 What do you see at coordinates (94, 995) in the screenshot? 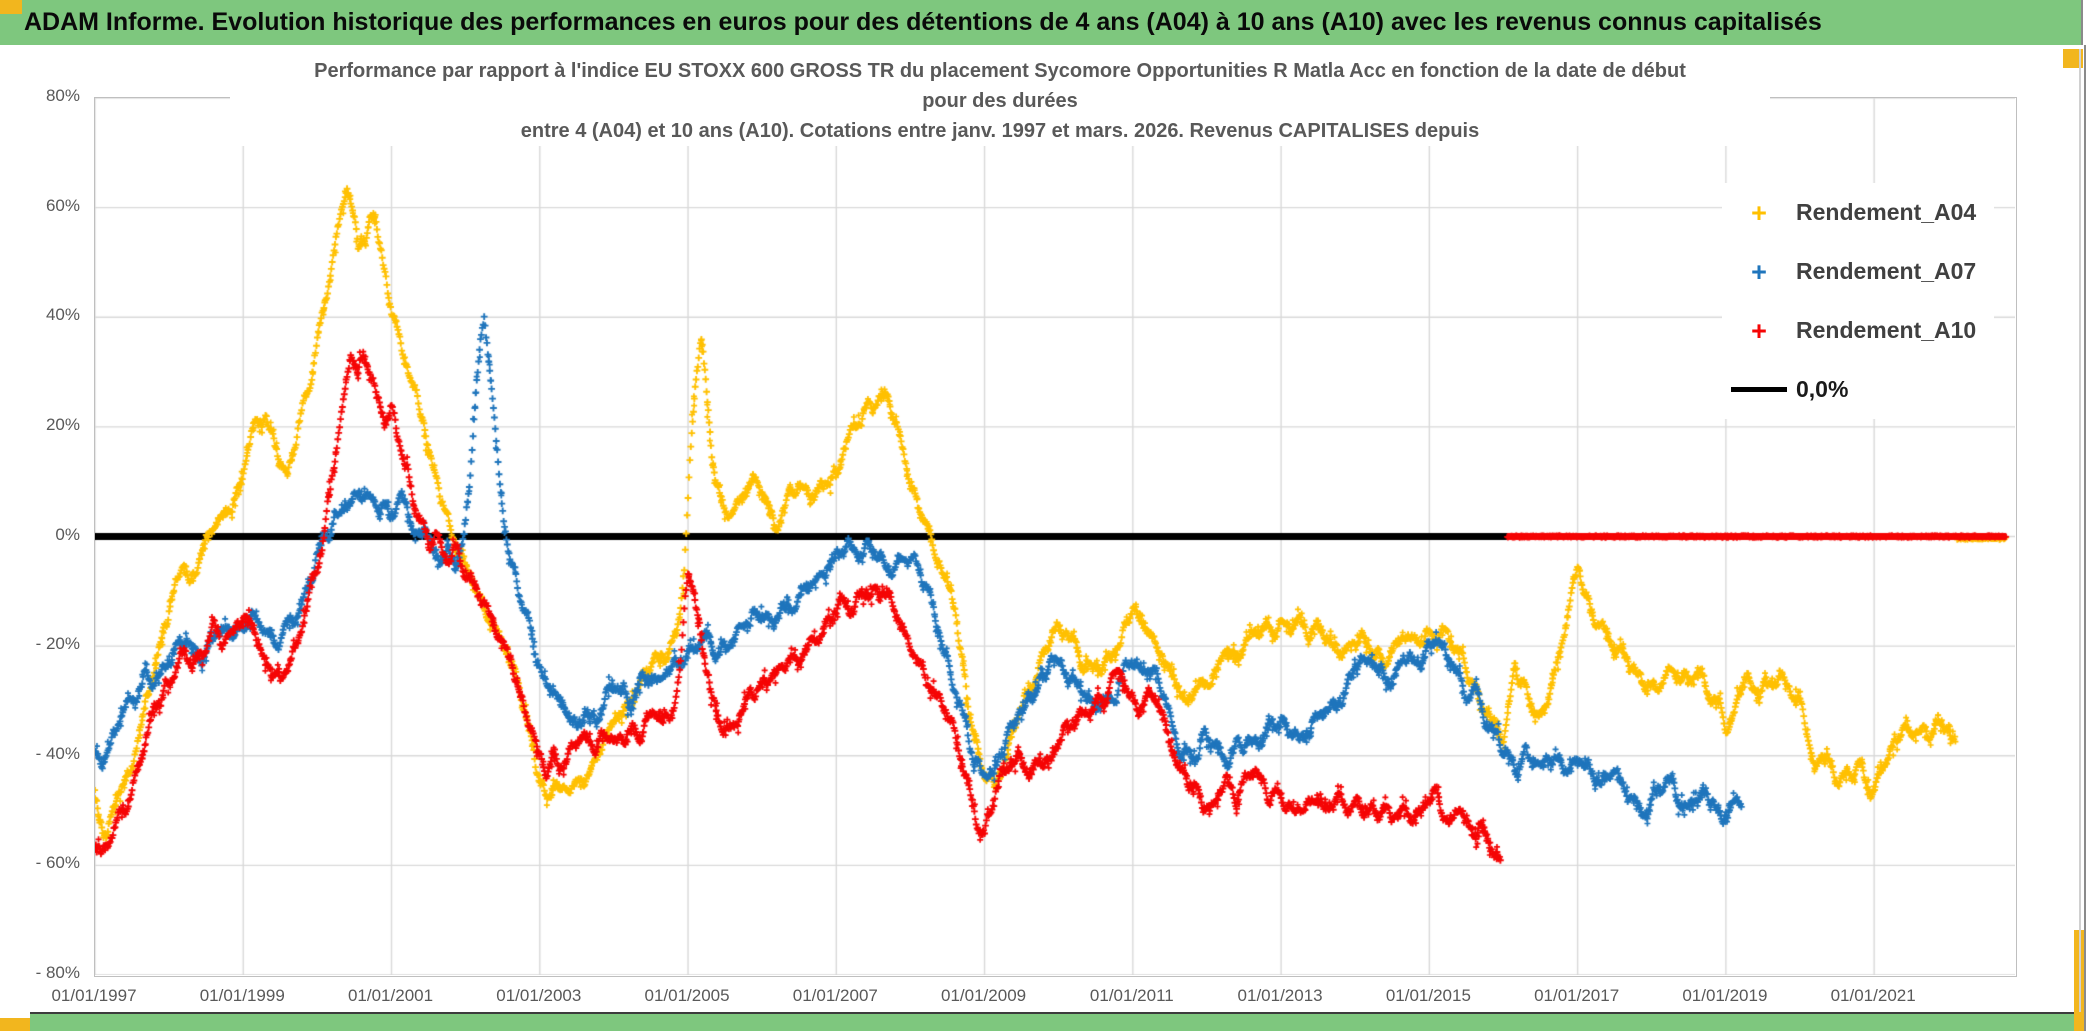
I see `x-axis-tick-label: 01/01/1997` at bounding box center [94, 995].